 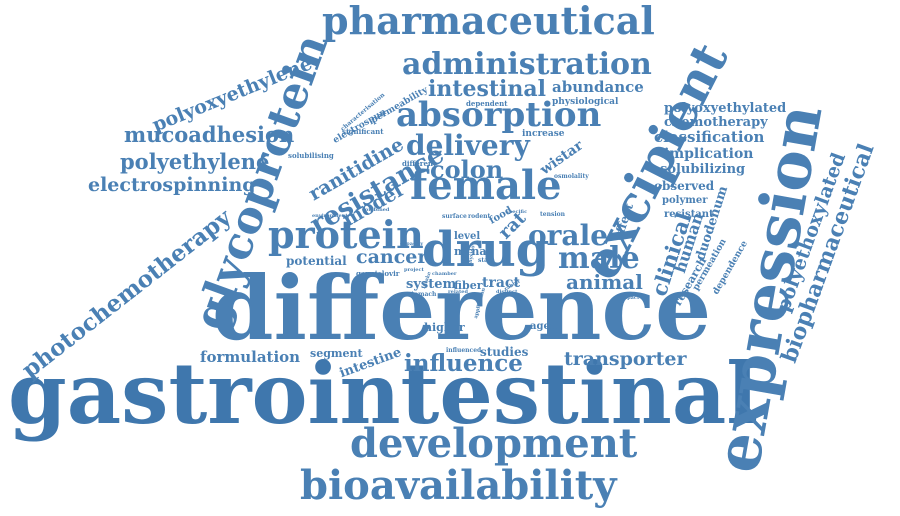 What do you see at coordinates (487, 103) in the screenshot?
I see `word-dependent: dependent` at bounding box center [487, 103].